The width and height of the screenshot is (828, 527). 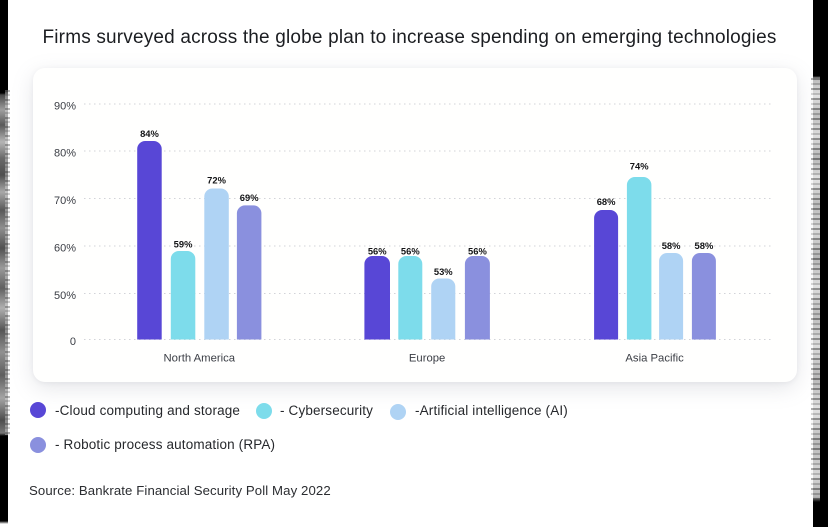 I want to click on svg-text: 69%, so click(x=249, y=197).